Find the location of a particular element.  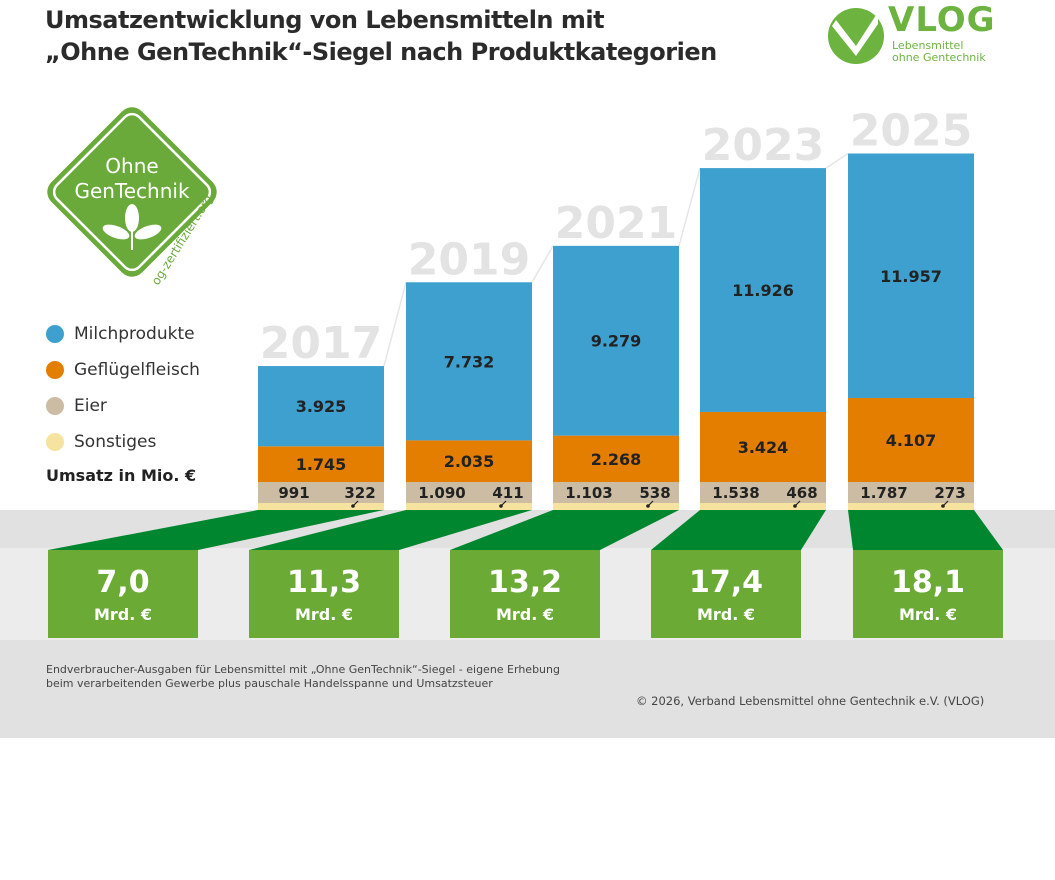

title-line-1: Umsatzentwicklung von Lebensmitteln mit is located at coordinates (325, 20).